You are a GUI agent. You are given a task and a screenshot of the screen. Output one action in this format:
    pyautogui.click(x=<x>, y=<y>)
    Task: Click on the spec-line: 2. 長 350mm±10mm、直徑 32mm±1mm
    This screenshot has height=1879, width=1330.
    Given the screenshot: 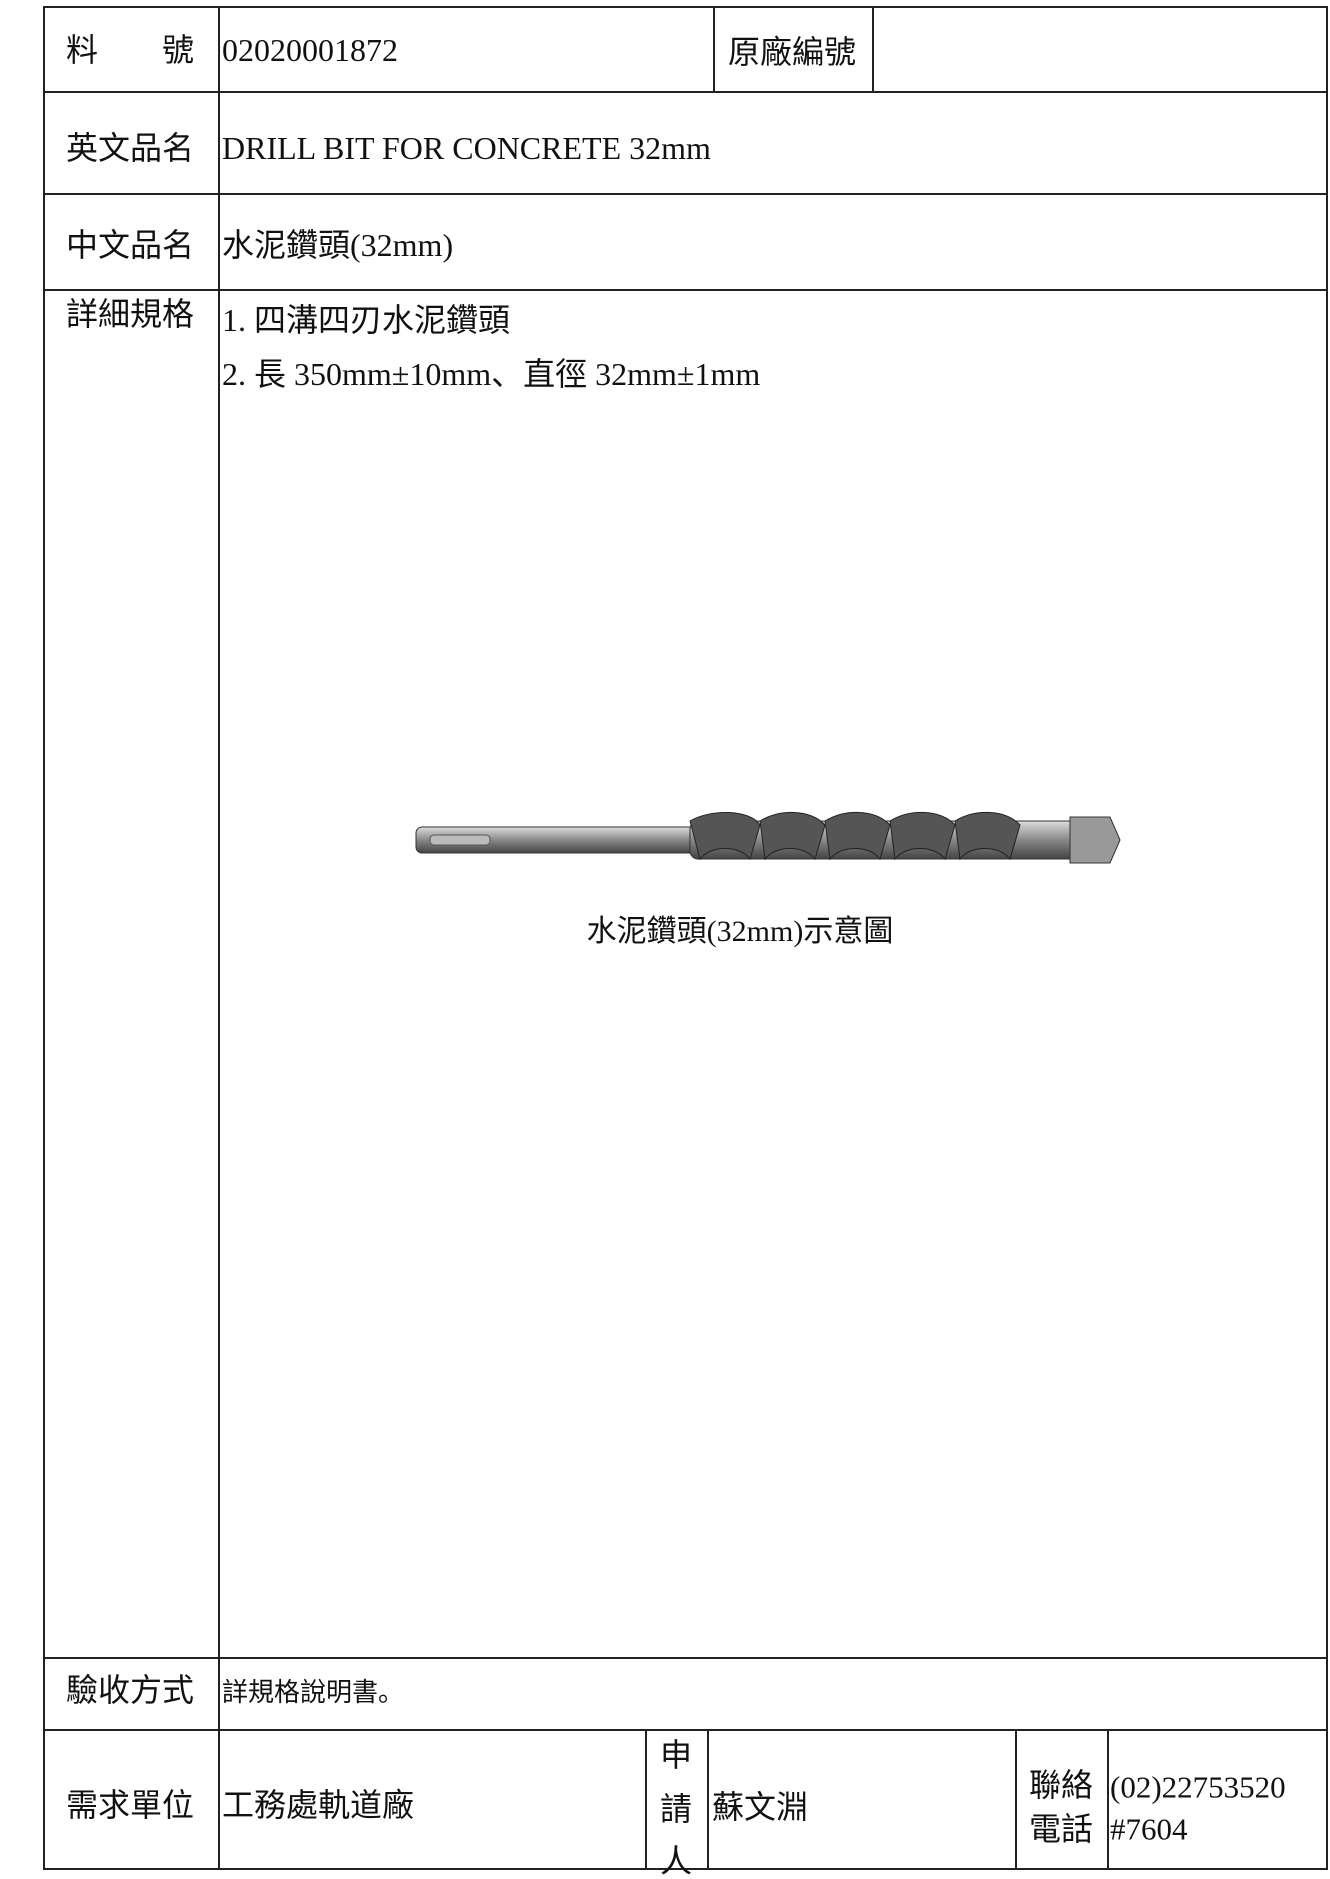 What is the action you would take?
    pyautogui.click(x=491, y=374)
    